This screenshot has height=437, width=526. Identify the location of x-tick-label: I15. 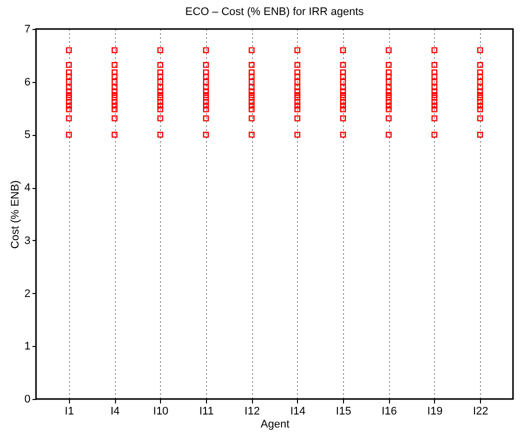
(344, 412).